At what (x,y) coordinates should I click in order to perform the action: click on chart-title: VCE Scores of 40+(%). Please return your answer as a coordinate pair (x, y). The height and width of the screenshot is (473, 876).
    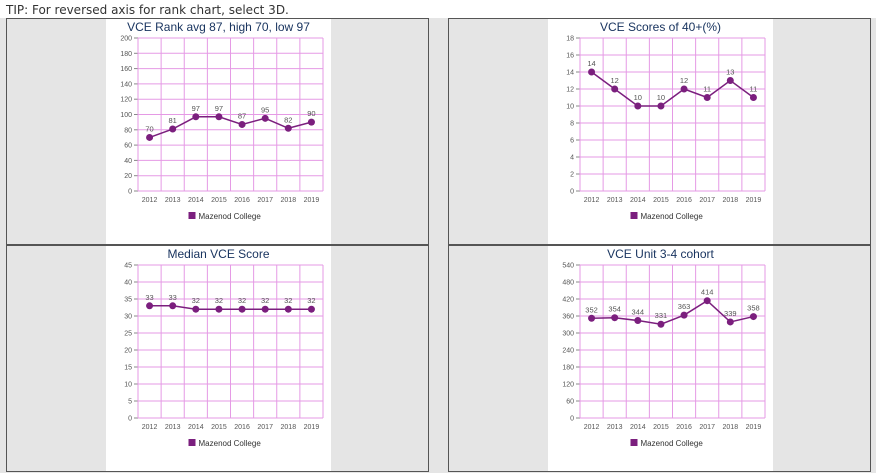
    Looking at the image, I should click on (660, 27).